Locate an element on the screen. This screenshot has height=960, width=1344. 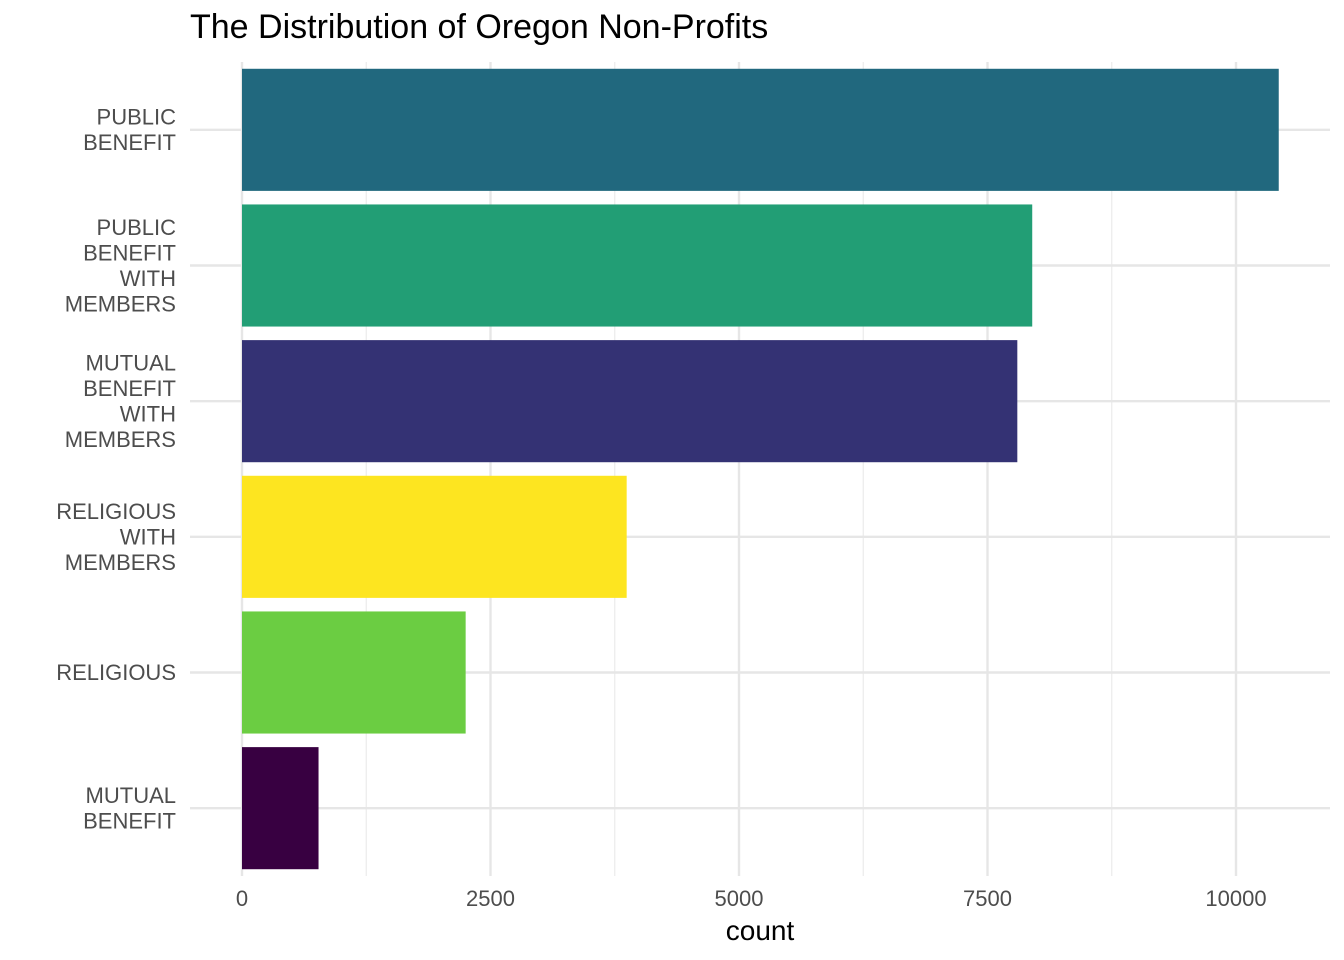
y-tick-label: PUBLIC BENEFIT is located at coordinates (129, 130).